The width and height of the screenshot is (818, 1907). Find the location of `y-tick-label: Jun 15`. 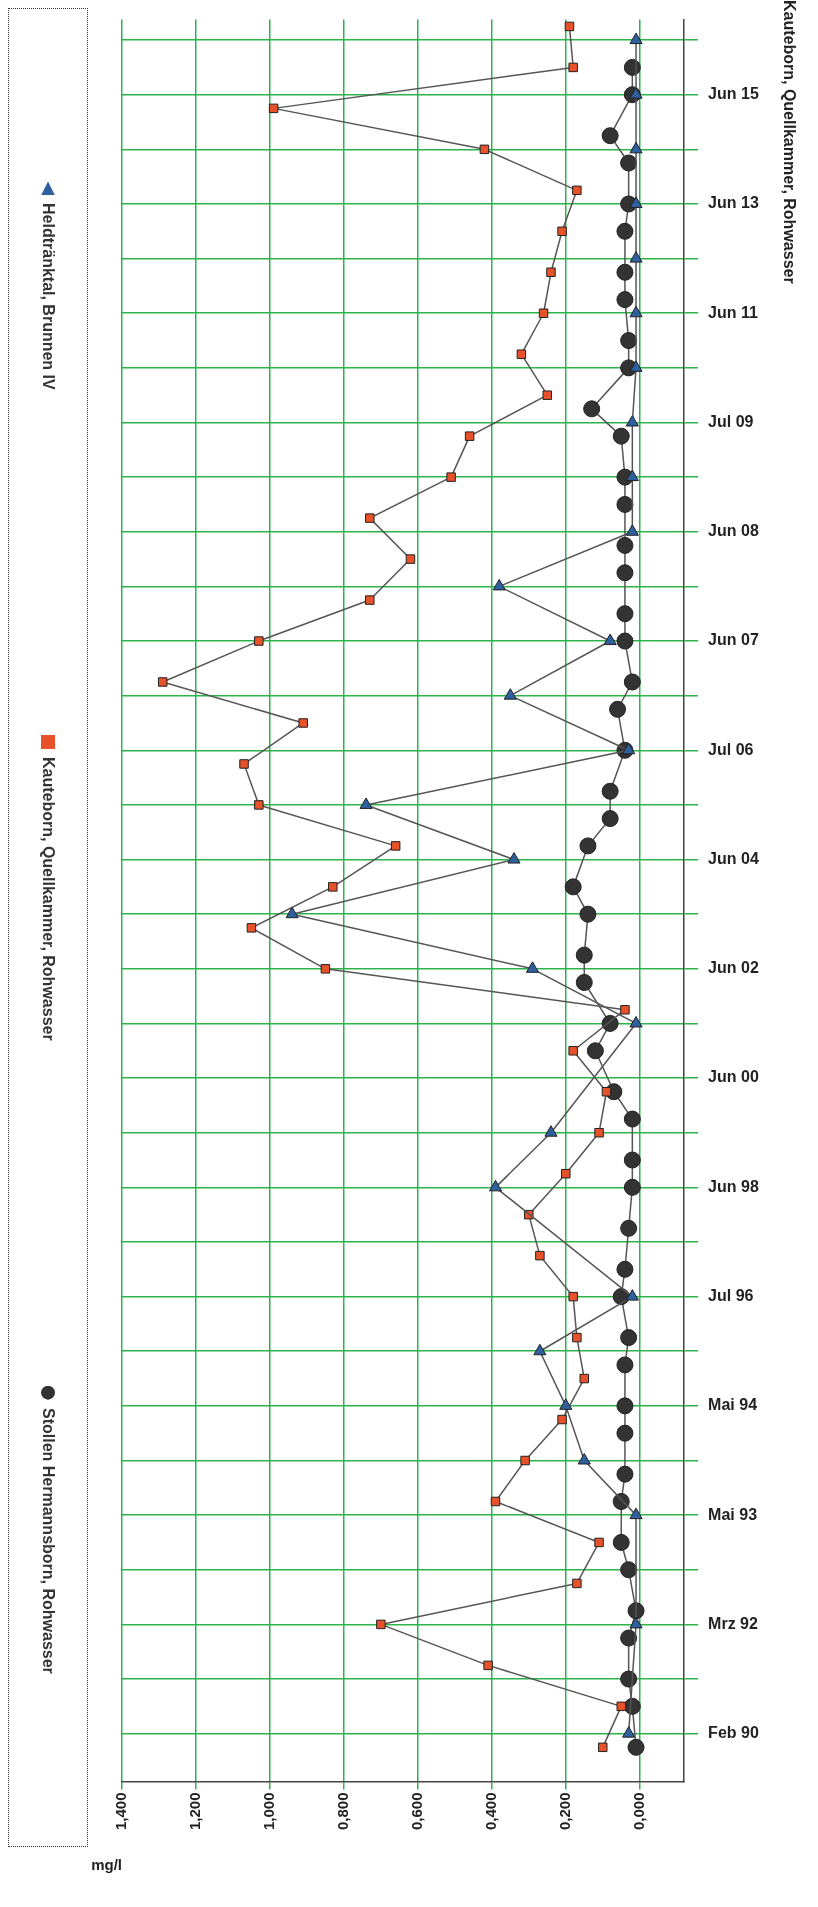

y-tick-label: Jun 15 is located at coordinates (733, 94).